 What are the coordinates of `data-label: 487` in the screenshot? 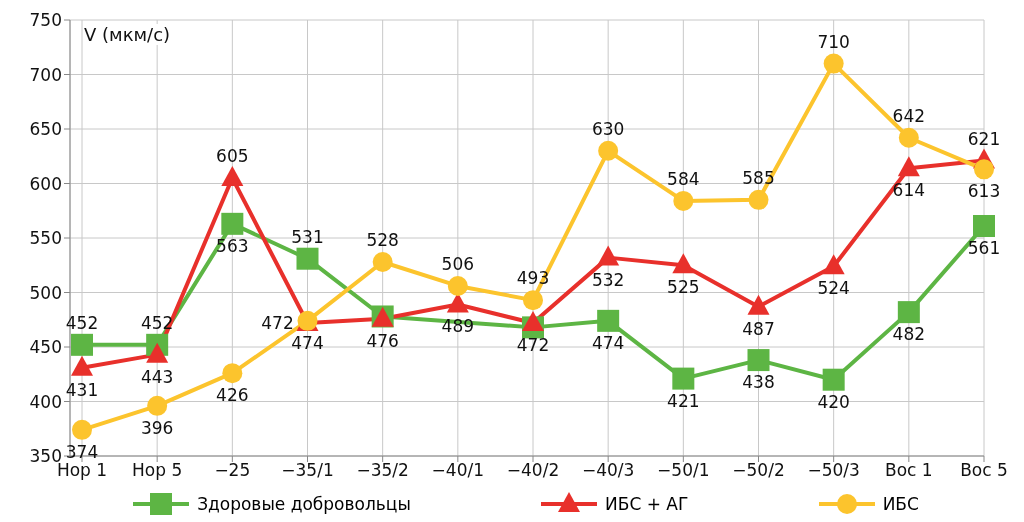 It's located at (758, 328).